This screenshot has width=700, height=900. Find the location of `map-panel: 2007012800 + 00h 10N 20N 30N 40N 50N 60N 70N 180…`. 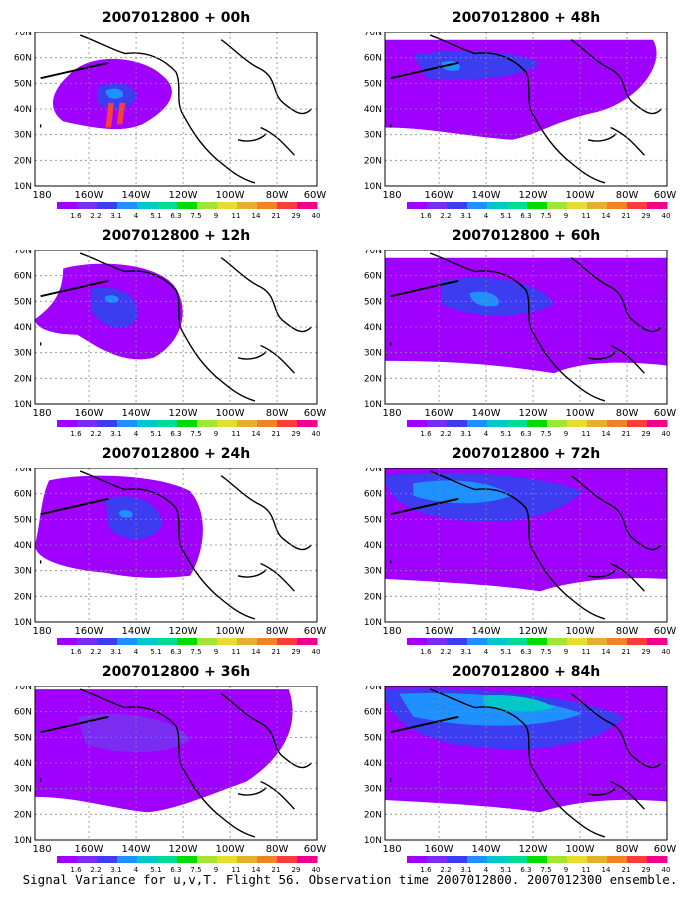

map-panel: 2007012800 + 00h 10N 20N 30N 40N 50N 60N 70N 180… is located at coordinates (171, 117).